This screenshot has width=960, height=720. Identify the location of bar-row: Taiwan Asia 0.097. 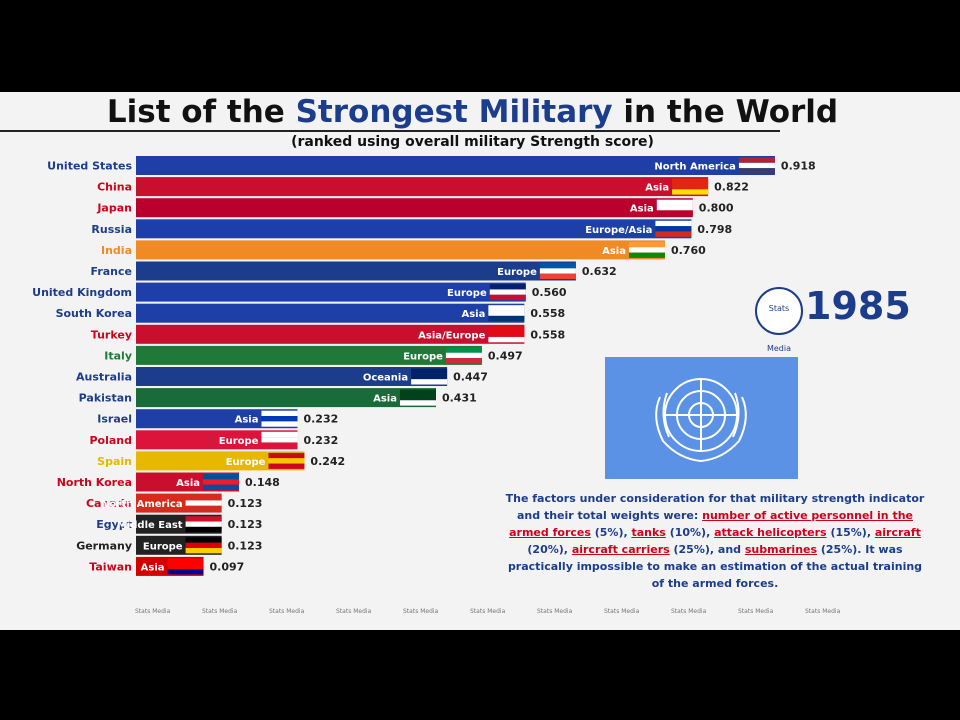
(167, 566).